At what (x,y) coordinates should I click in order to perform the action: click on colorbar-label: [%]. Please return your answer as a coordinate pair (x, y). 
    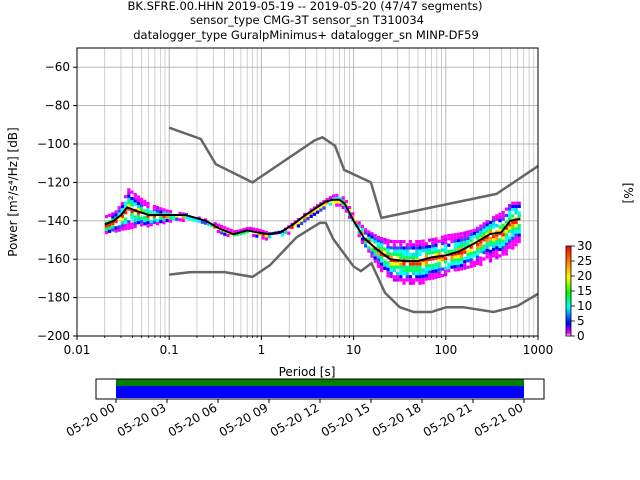
    Looking at the image, I should click on (628, 193).